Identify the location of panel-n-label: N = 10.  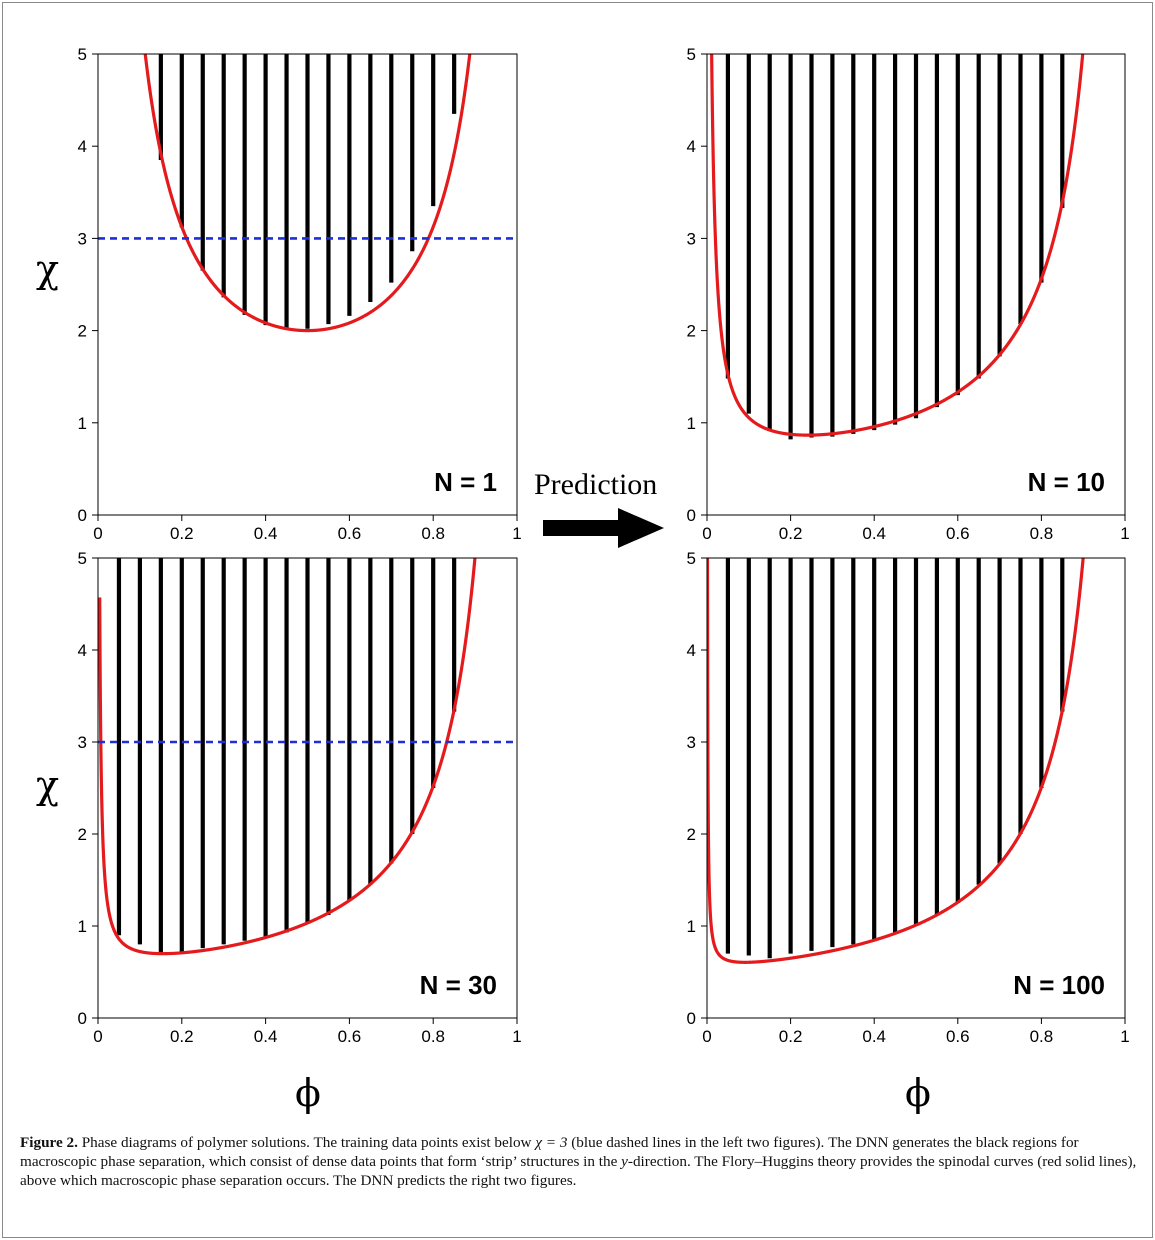
(1066, 482).